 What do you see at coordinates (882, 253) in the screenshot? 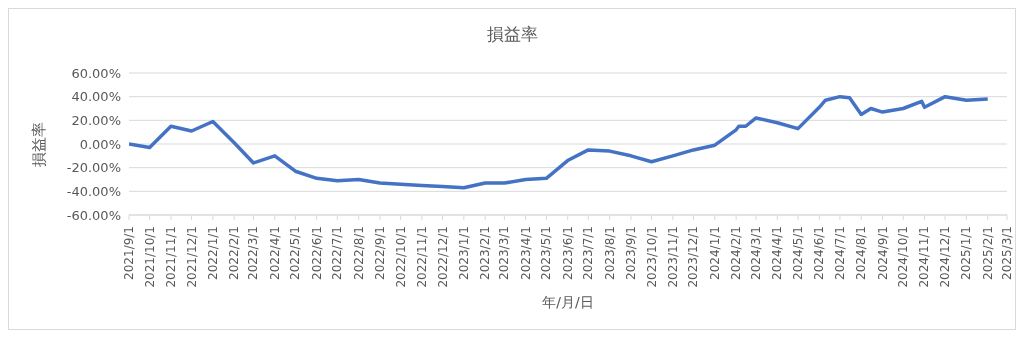
I see `x-tick-label: 2024/9/1` at bounding box center [882, 253].